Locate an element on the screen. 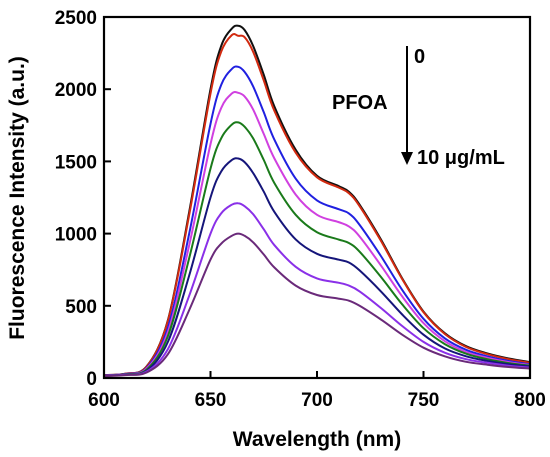 The image size is (550, 457). x-axis-label: Wavelength (nm) is located at coordinates (317, 439).